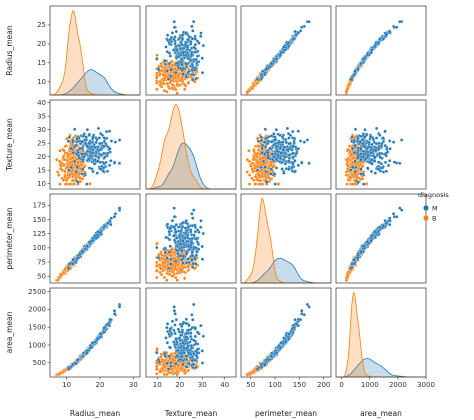 The width and height of the screenshot is (474, 420). What do you see at coordinates (191, 50) in the screenshot?
I see `panel-Texture_mean-vs-Radius_mean` at bounding box center [191, 50].